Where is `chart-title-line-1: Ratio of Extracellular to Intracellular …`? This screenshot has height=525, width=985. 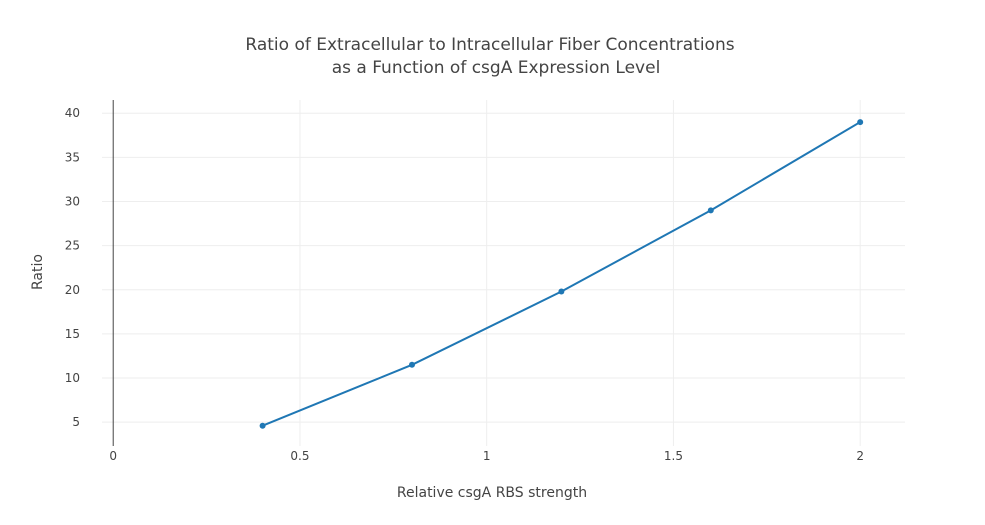 chart-title-line-1: Ratio of Extracellular to Intracellular … is located at coordinates (489, 45).